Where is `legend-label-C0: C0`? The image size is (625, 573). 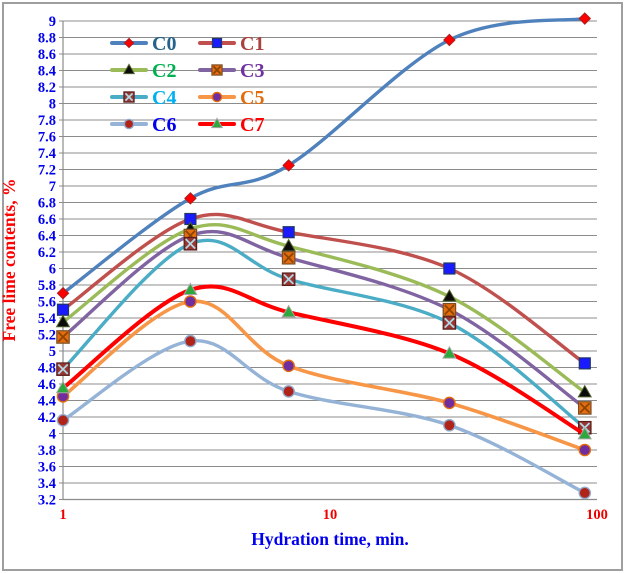
legend-label-C0: C0 is located at coordinates (164, 44).